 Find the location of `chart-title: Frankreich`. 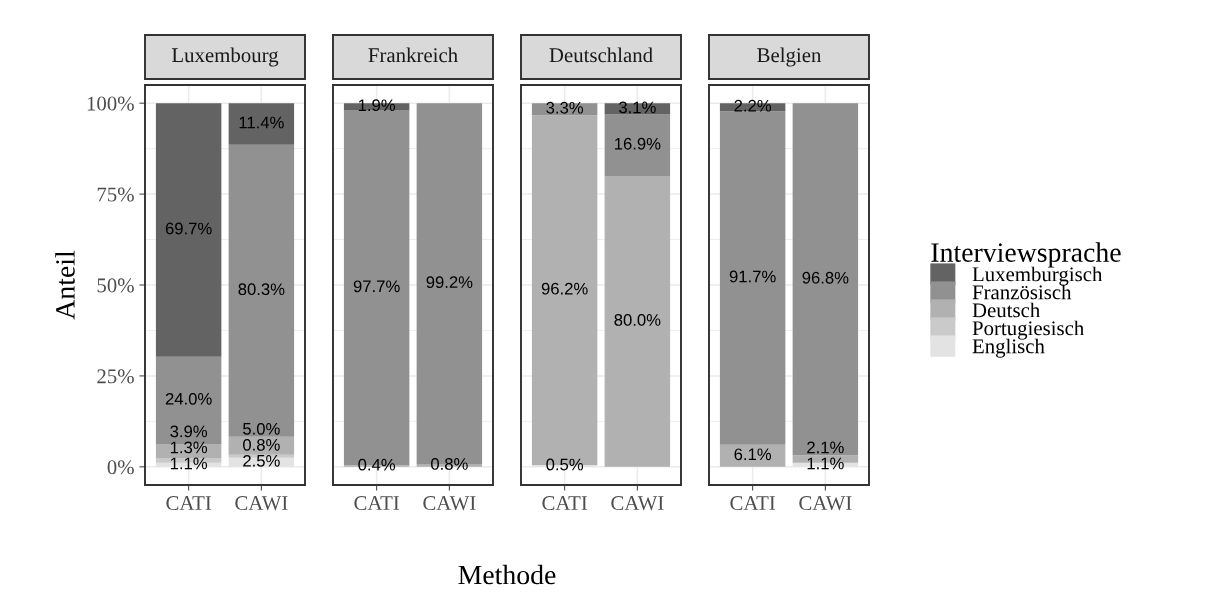

chart-title: Frankreich is located at coordinates (413, 55).